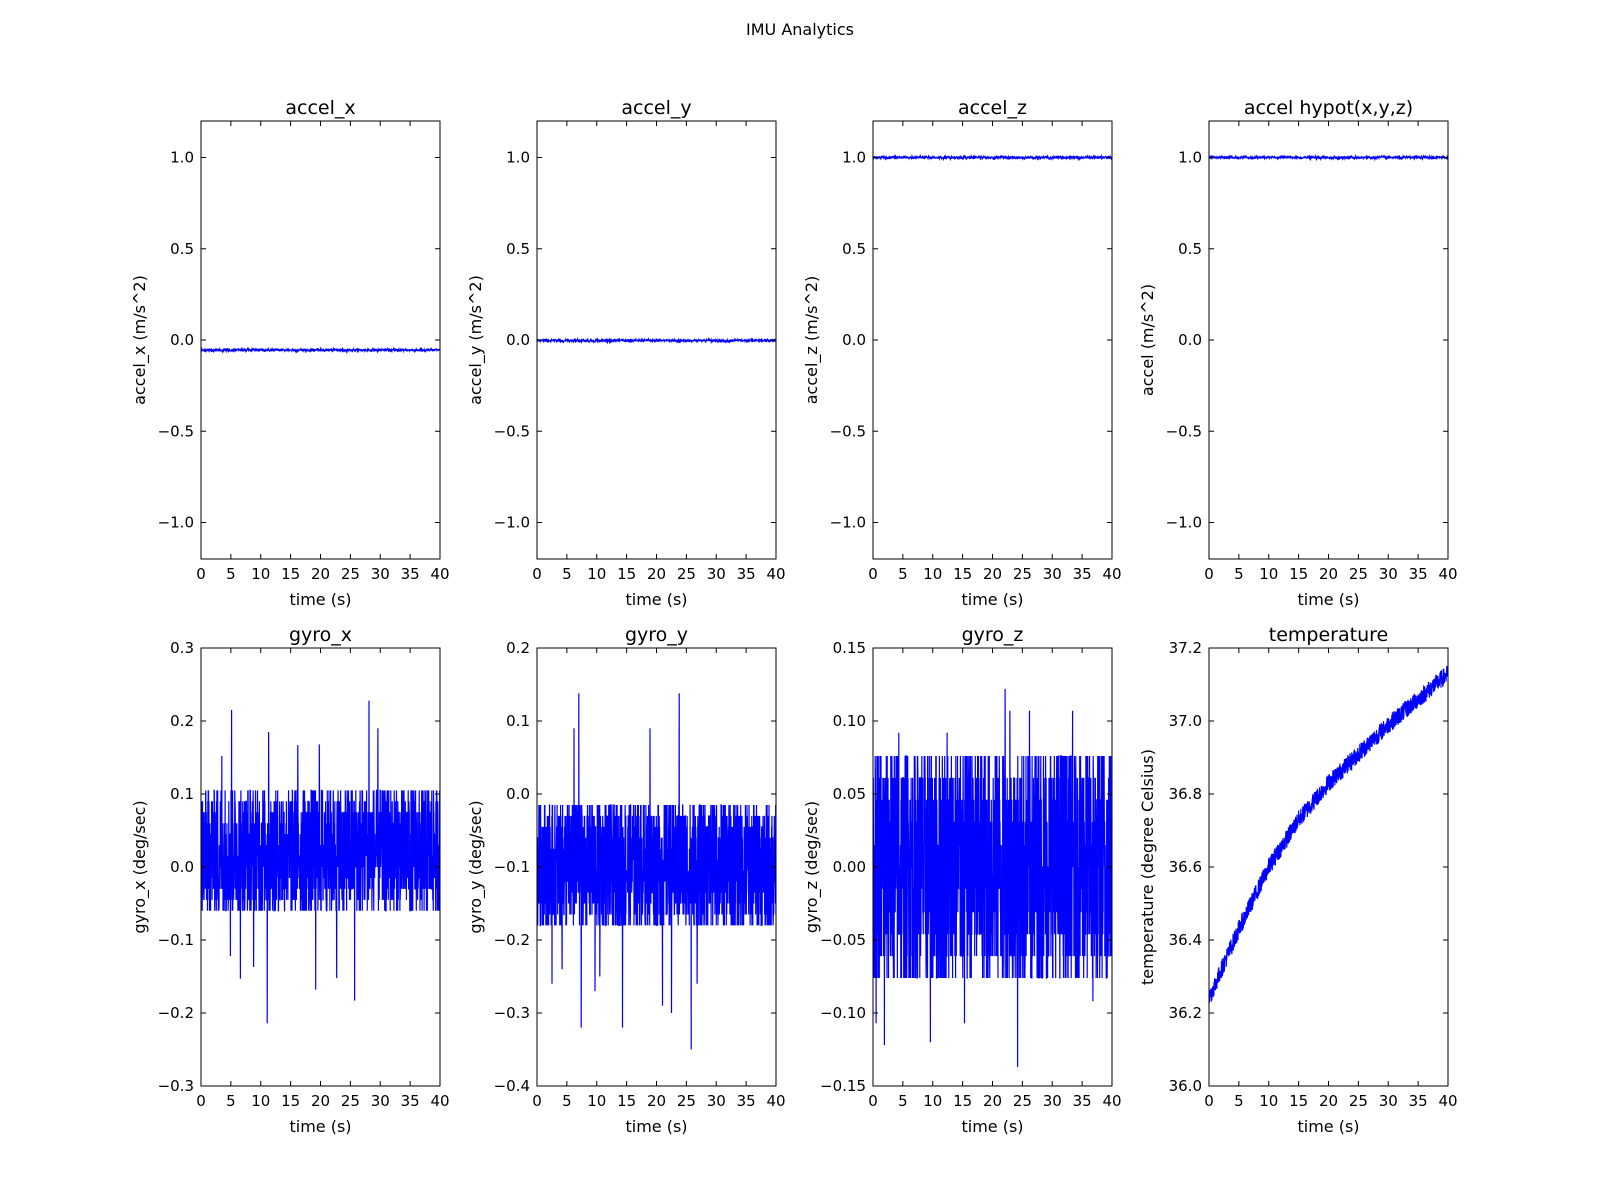 The image size is (1600, 1200). I want to click on subplot-title: gyro_x, so click(320, 635).